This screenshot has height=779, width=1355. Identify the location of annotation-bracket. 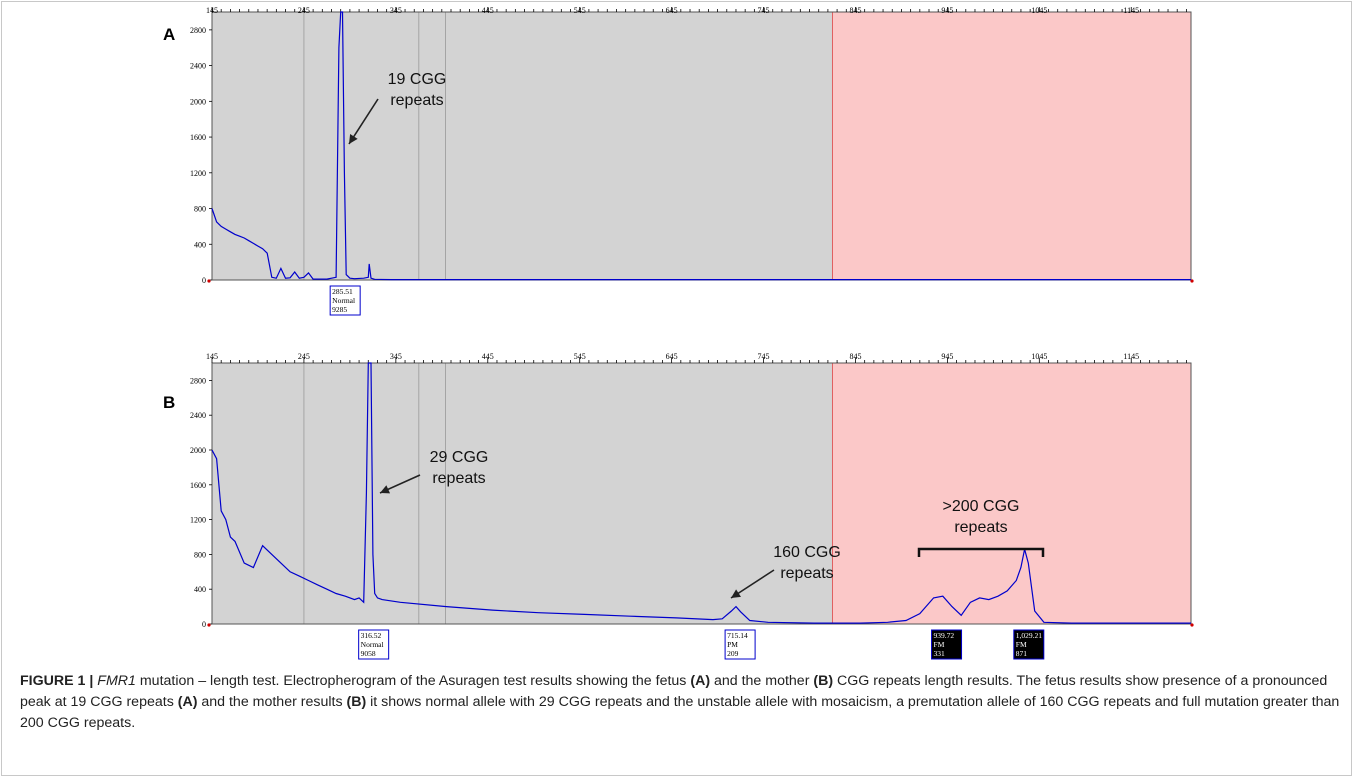
(981, 552).